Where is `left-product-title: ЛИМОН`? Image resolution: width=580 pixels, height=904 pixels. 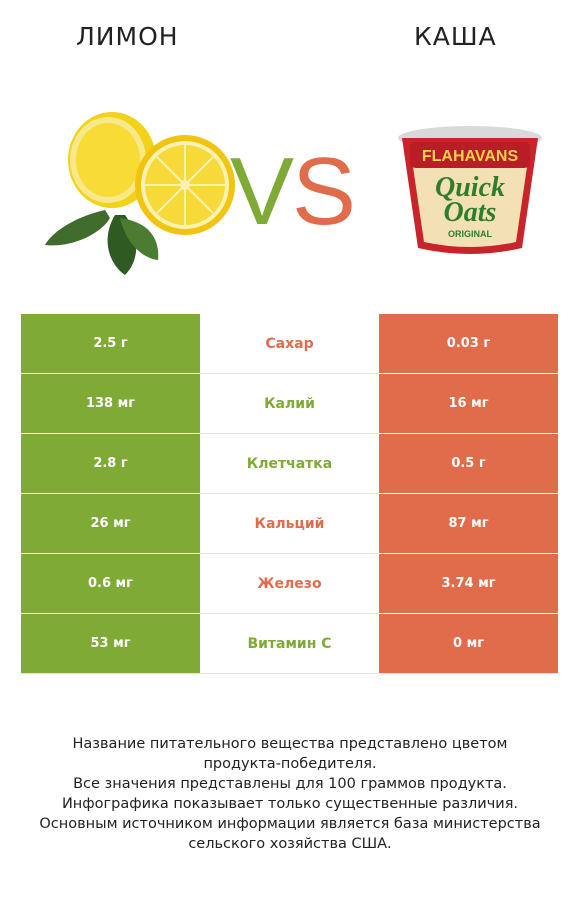
left-product-title: ЛИМОН is located at coordinates (127, 36).